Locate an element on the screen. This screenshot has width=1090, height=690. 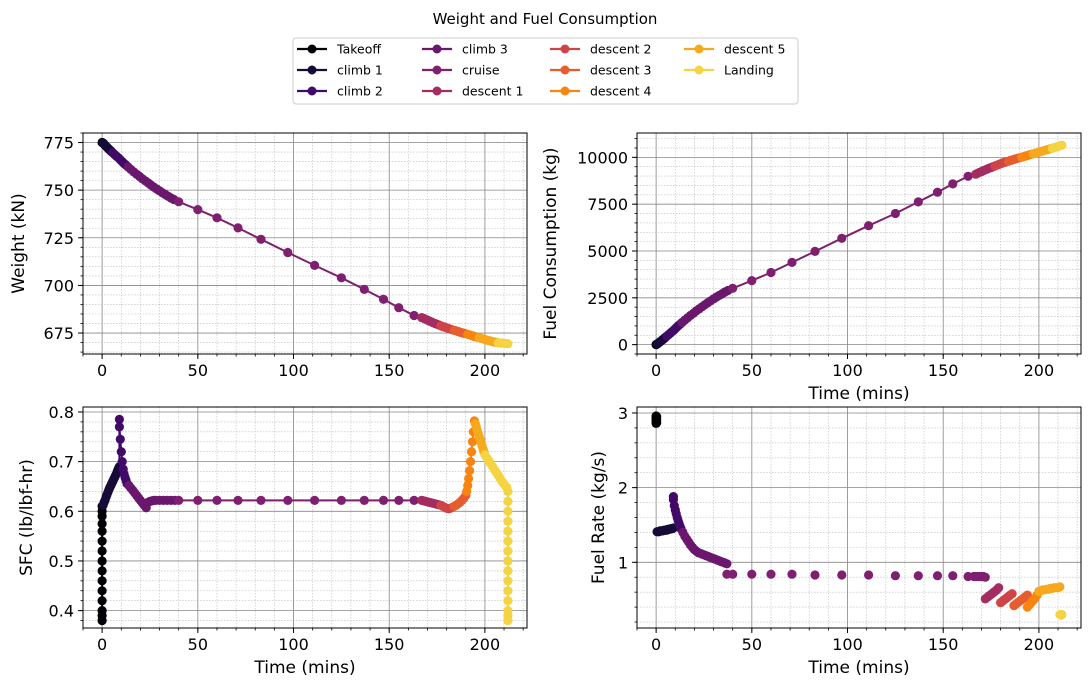
tick-label-y: 725 is located at coordinates (58, 238).